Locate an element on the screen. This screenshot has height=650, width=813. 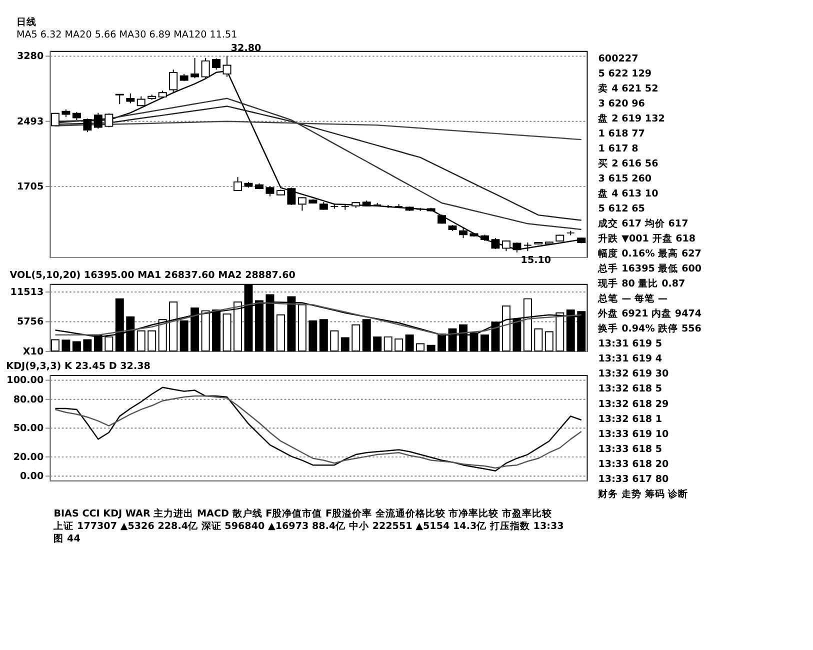
text: 盘 4 613 10 is located at coordinates (628, 193).